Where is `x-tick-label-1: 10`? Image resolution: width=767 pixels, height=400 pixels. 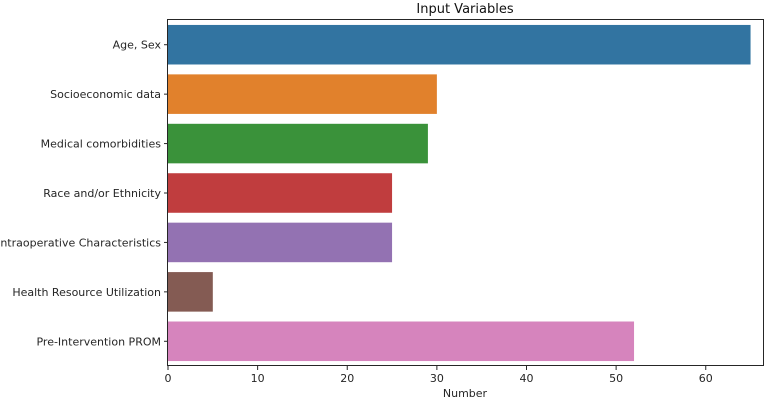
x-tick-label-1: 10 is located at coordinates (258, 378).